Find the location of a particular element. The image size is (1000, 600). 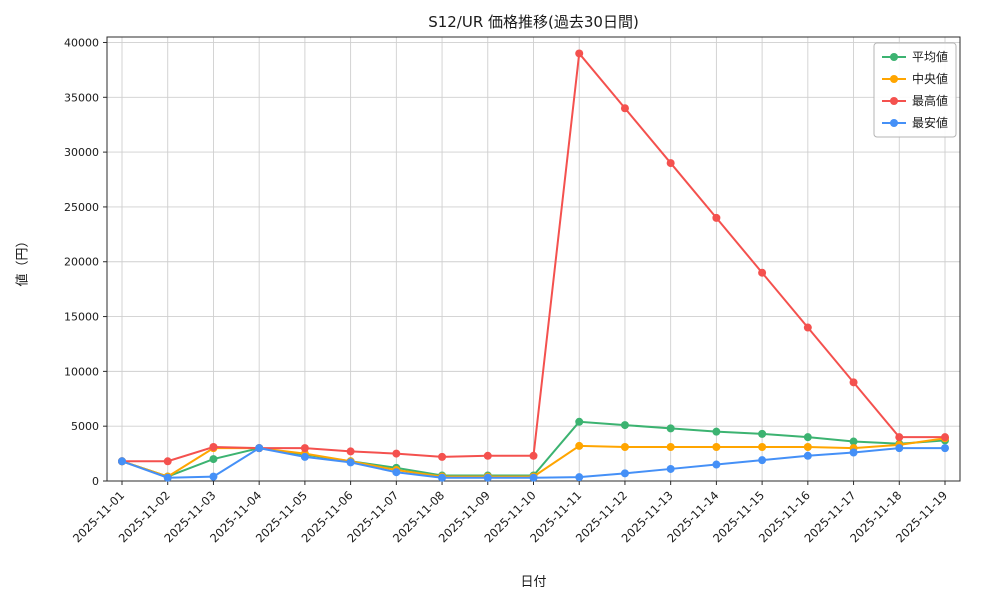

y-tick-label: 35000 is located at coordinates (81, 97).